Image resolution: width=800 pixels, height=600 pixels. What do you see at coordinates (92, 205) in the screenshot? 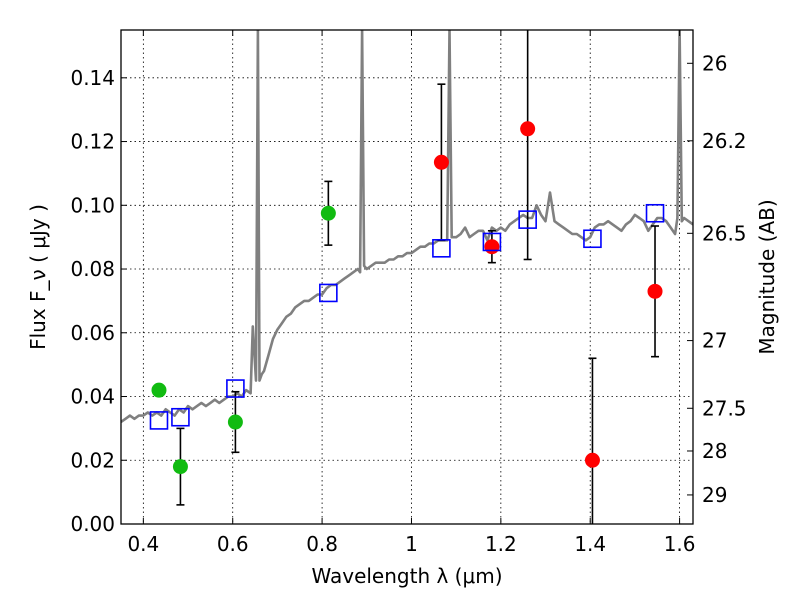
I see `y-tick-label: 0.10` at bounding box center [92, 205].